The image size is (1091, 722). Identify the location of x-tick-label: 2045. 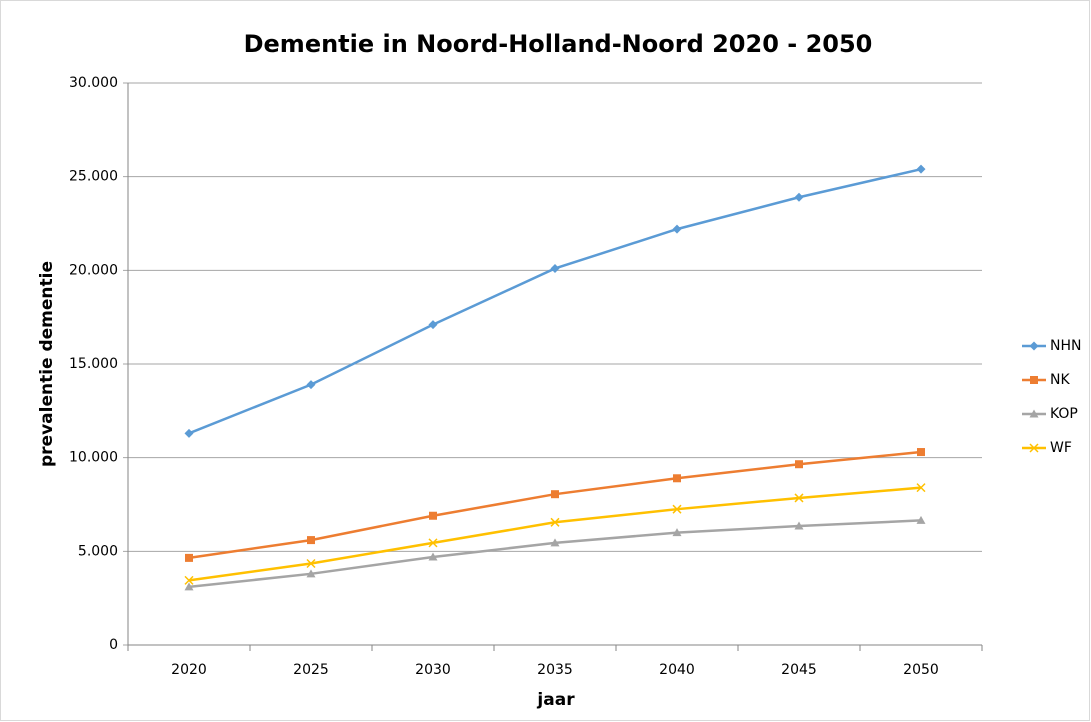
(799, 670).